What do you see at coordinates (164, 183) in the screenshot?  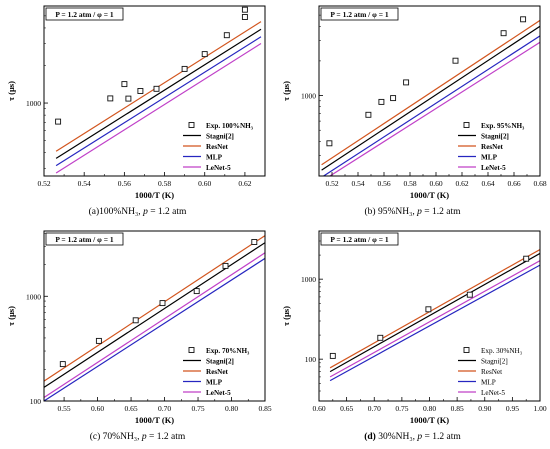 I see `x-tick-label: 0.58` at bounding box center [164, 183].